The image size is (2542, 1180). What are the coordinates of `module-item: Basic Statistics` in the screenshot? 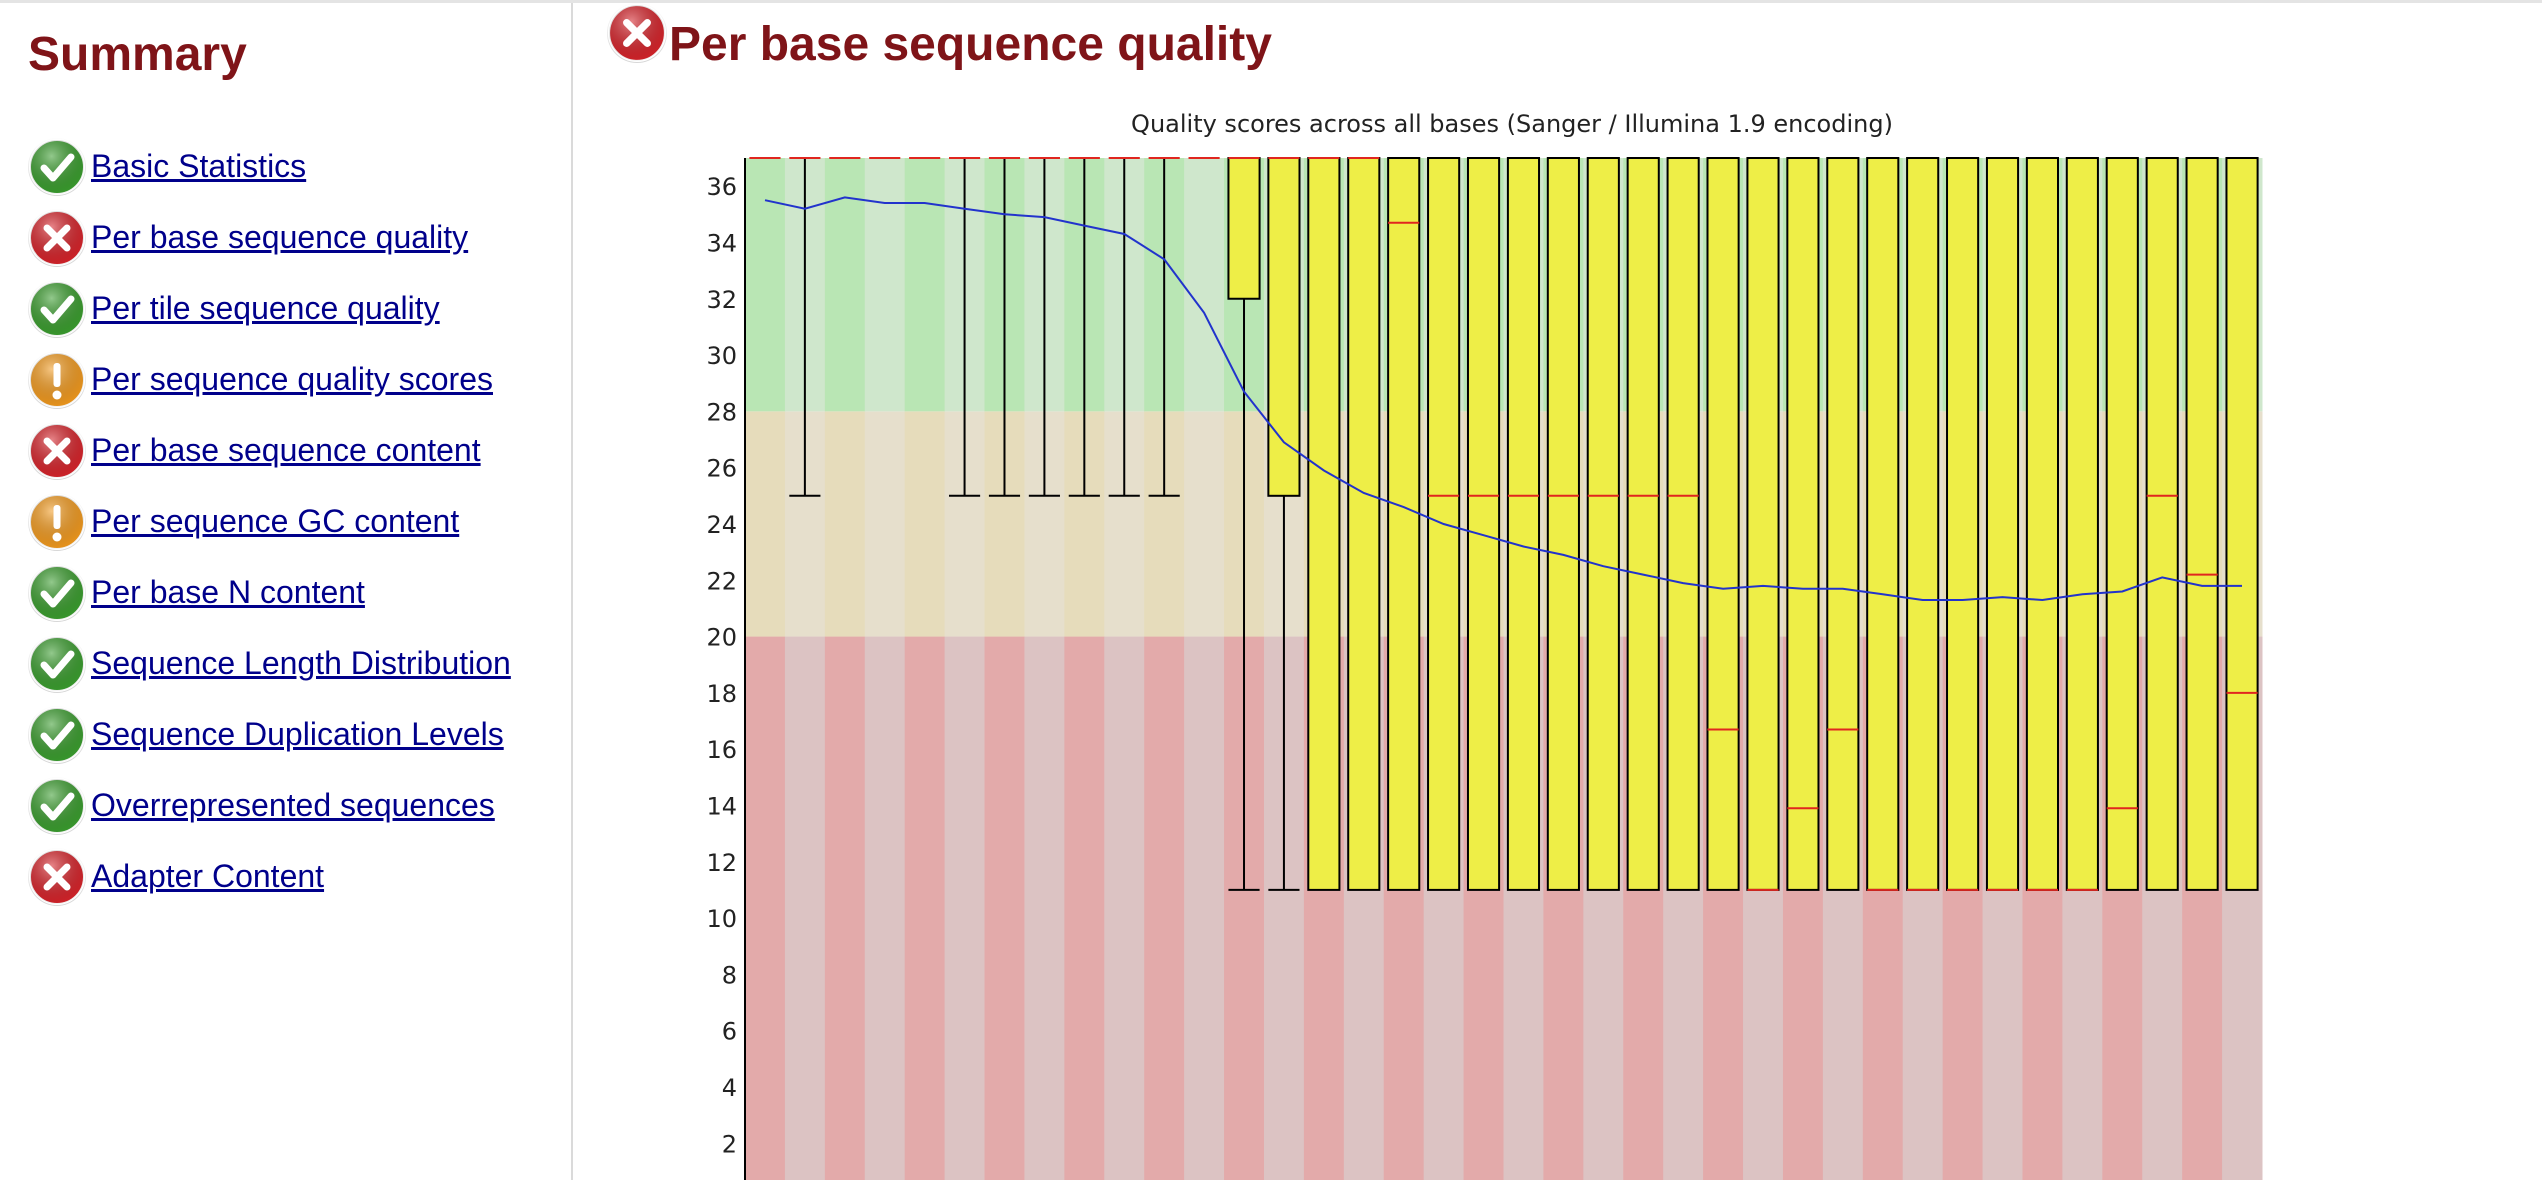 It's located at (269, 166).